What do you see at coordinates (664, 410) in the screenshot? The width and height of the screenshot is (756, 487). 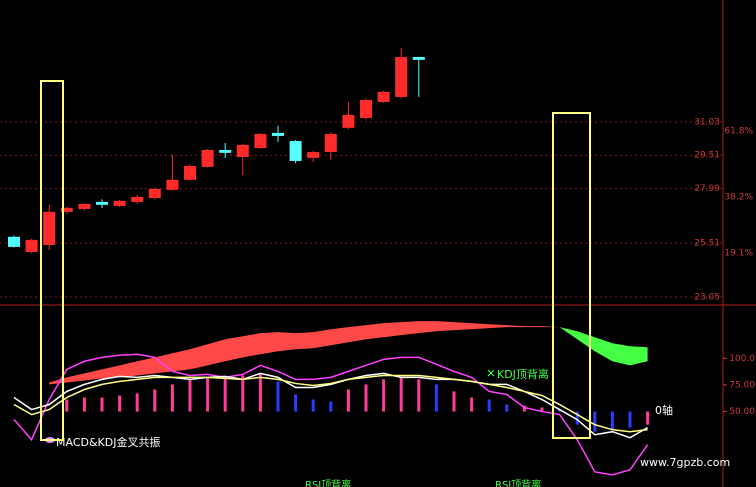 I see `annotation: 0轴` at bounding box center [664, 410].